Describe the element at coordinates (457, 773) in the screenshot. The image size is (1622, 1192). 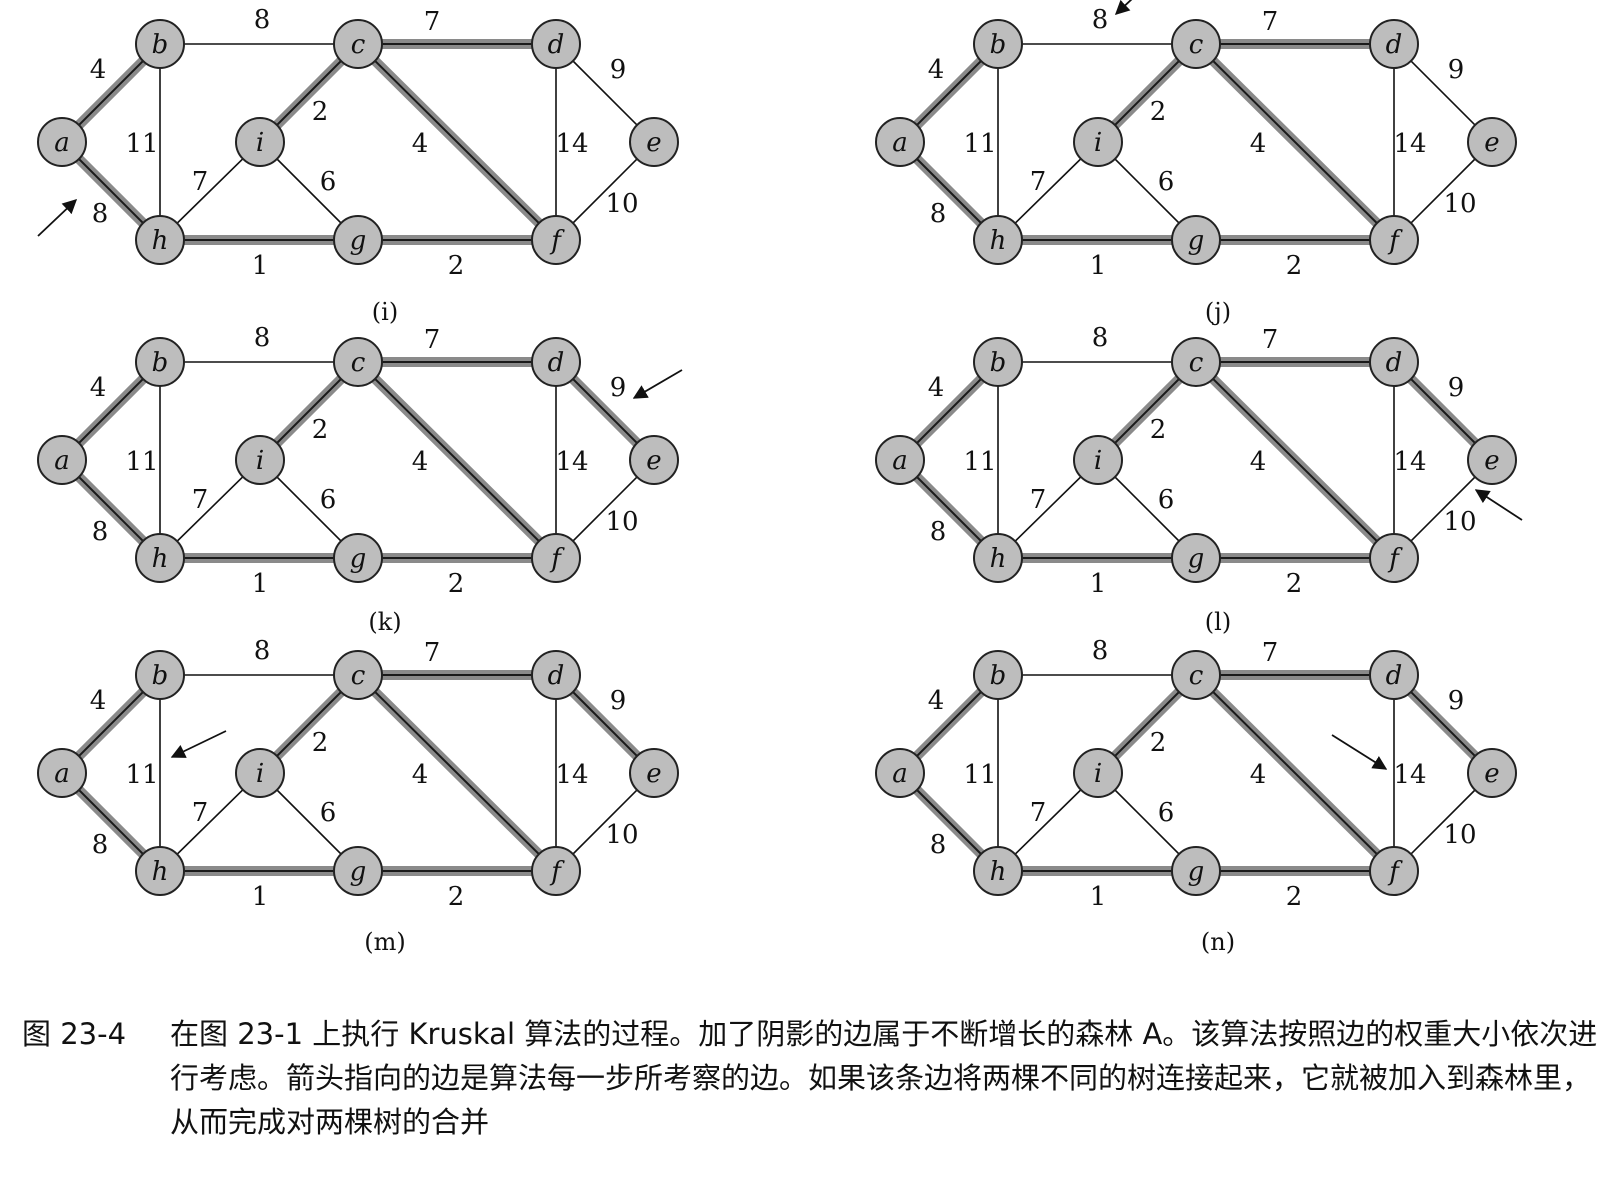
I see `edge-cf-core` at that location.